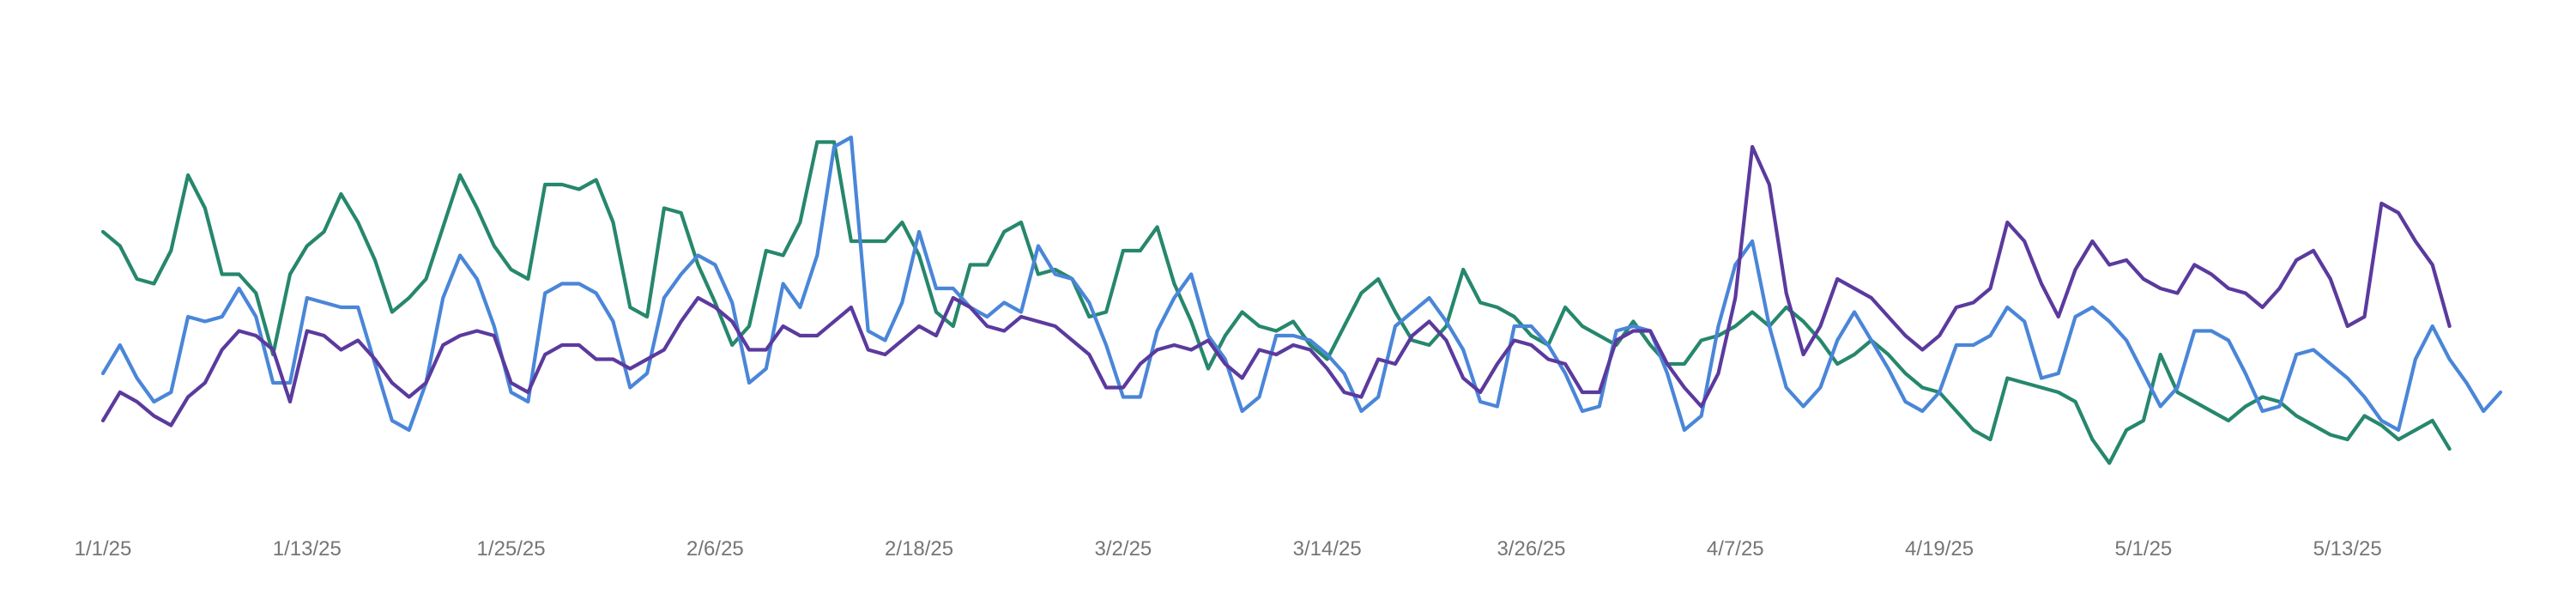  I want to click on x-tick-label: 2/18/25, so click(919, 549).